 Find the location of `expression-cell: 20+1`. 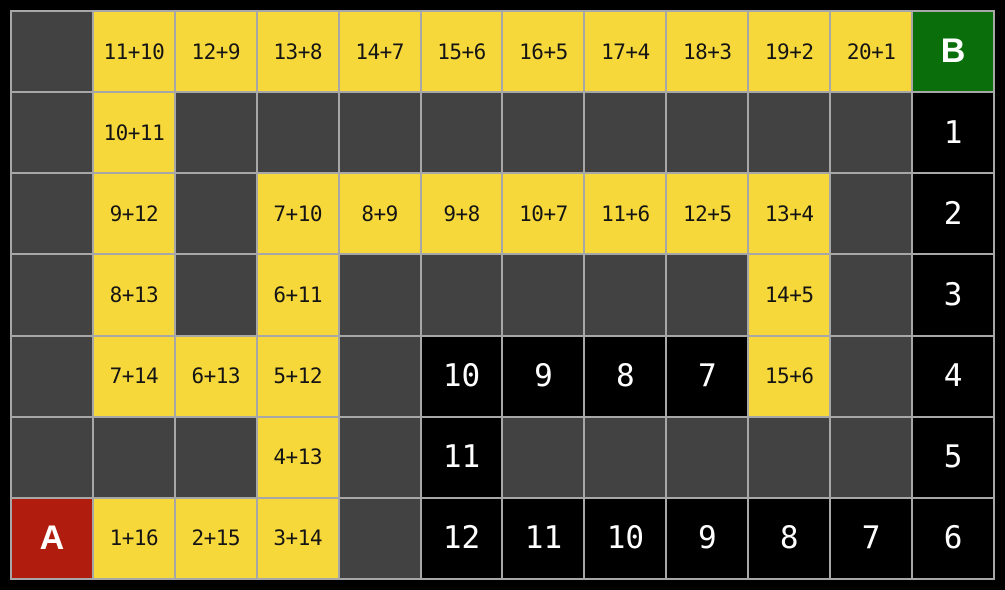

expression-cell: 20+1 is located at coordinates (871, 52).